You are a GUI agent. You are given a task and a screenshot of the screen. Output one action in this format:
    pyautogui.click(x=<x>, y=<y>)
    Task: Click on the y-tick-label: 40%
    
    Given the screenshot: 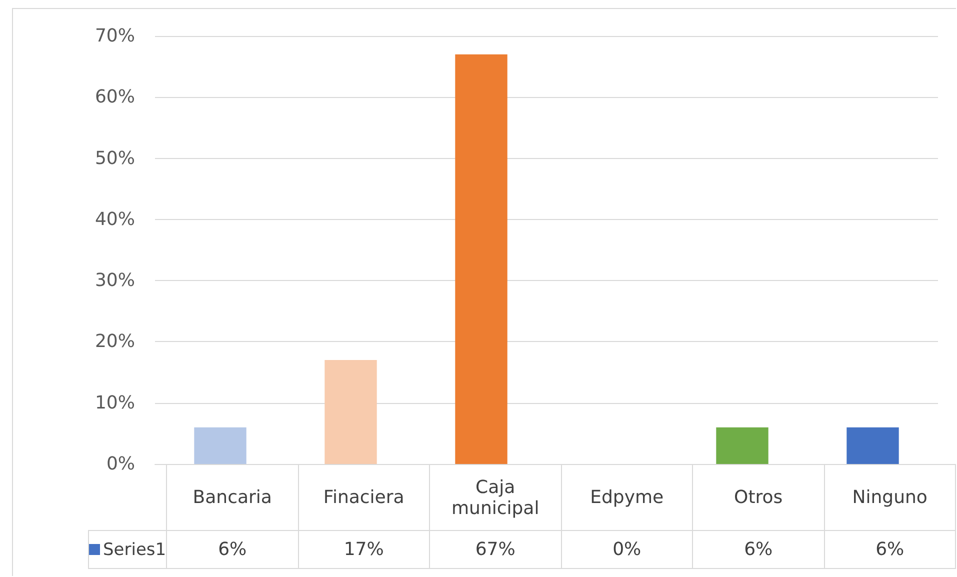 What is the action you would take?
    pyautogui.click(x=114, y=219)
    